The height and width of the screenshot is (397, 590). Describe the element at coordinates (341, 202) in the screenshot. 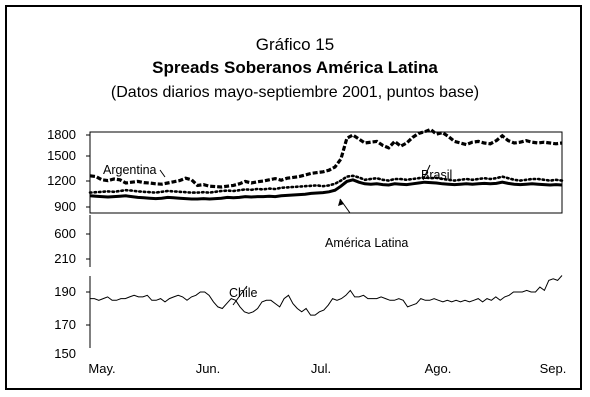

I see `arrowhead-america-latina` at that location.